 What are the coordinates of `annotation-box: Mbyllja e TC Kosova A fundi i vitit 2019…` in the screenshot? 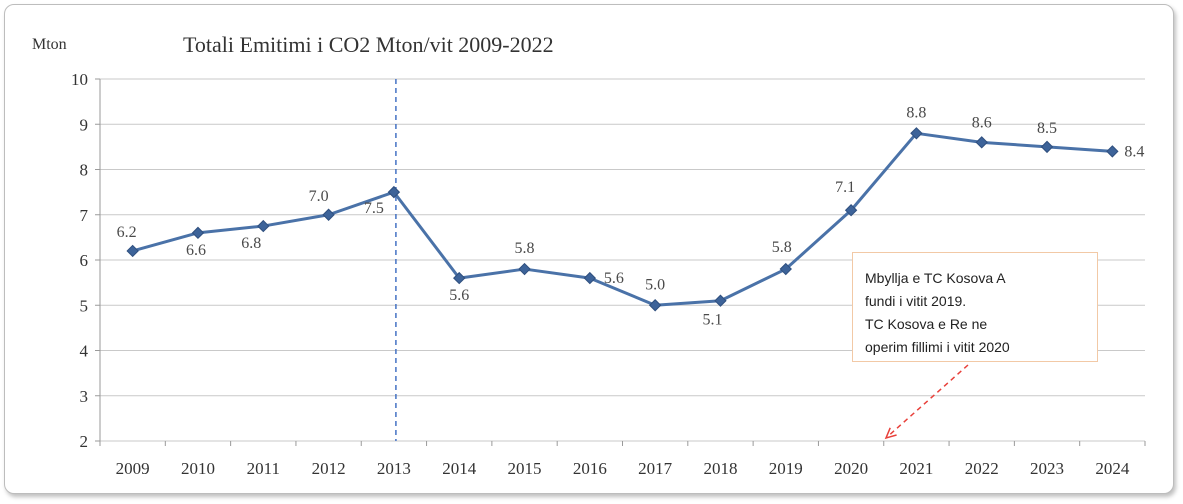 It's located at (975, 307).